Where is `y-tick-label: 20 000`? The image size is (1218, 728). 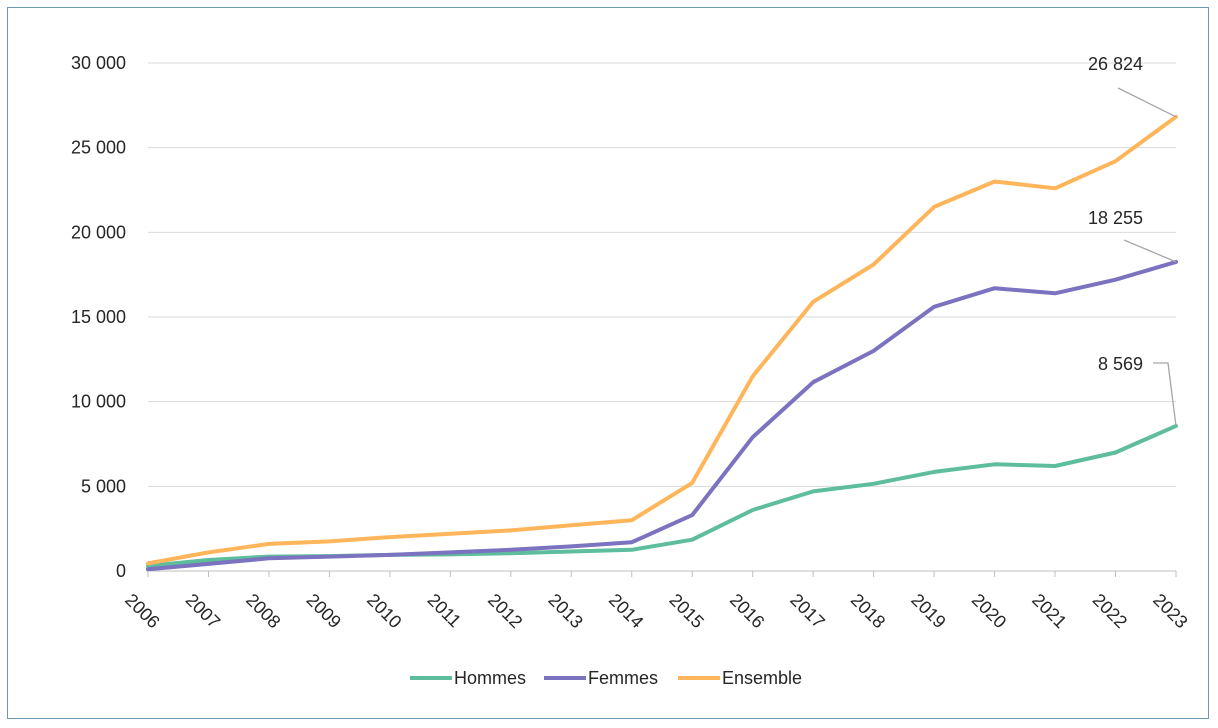 y-tick-label: 20 000 is located at coordinates (98, 232).